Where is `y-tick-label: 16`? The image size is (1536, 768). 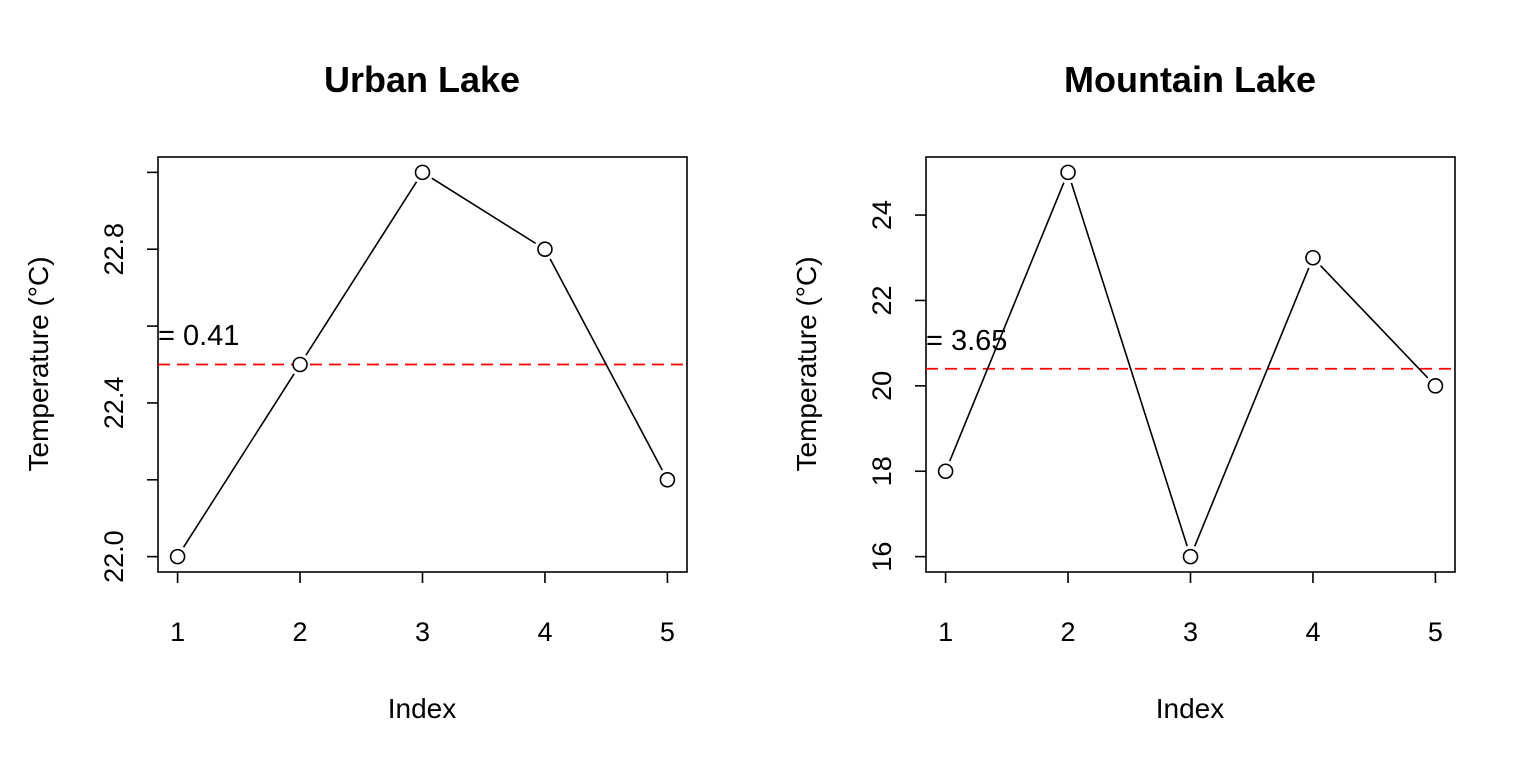
y-tick-label: 16 is located at coordinates (882, 557).